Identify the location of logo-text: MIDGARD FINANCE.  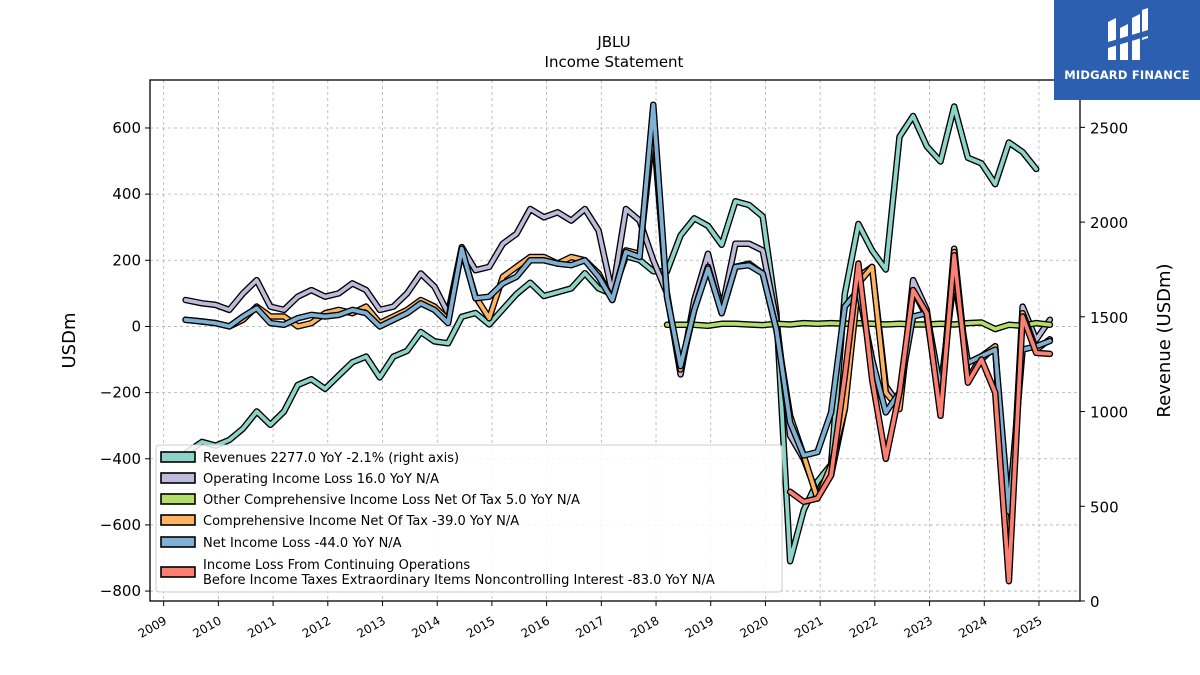
(1127, 75).